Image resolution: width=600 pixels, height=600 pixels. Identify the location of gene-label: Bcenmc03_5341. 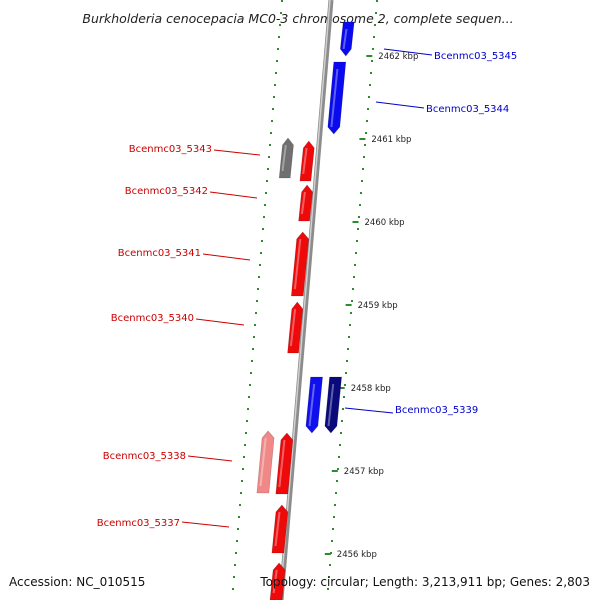
(159, 253).